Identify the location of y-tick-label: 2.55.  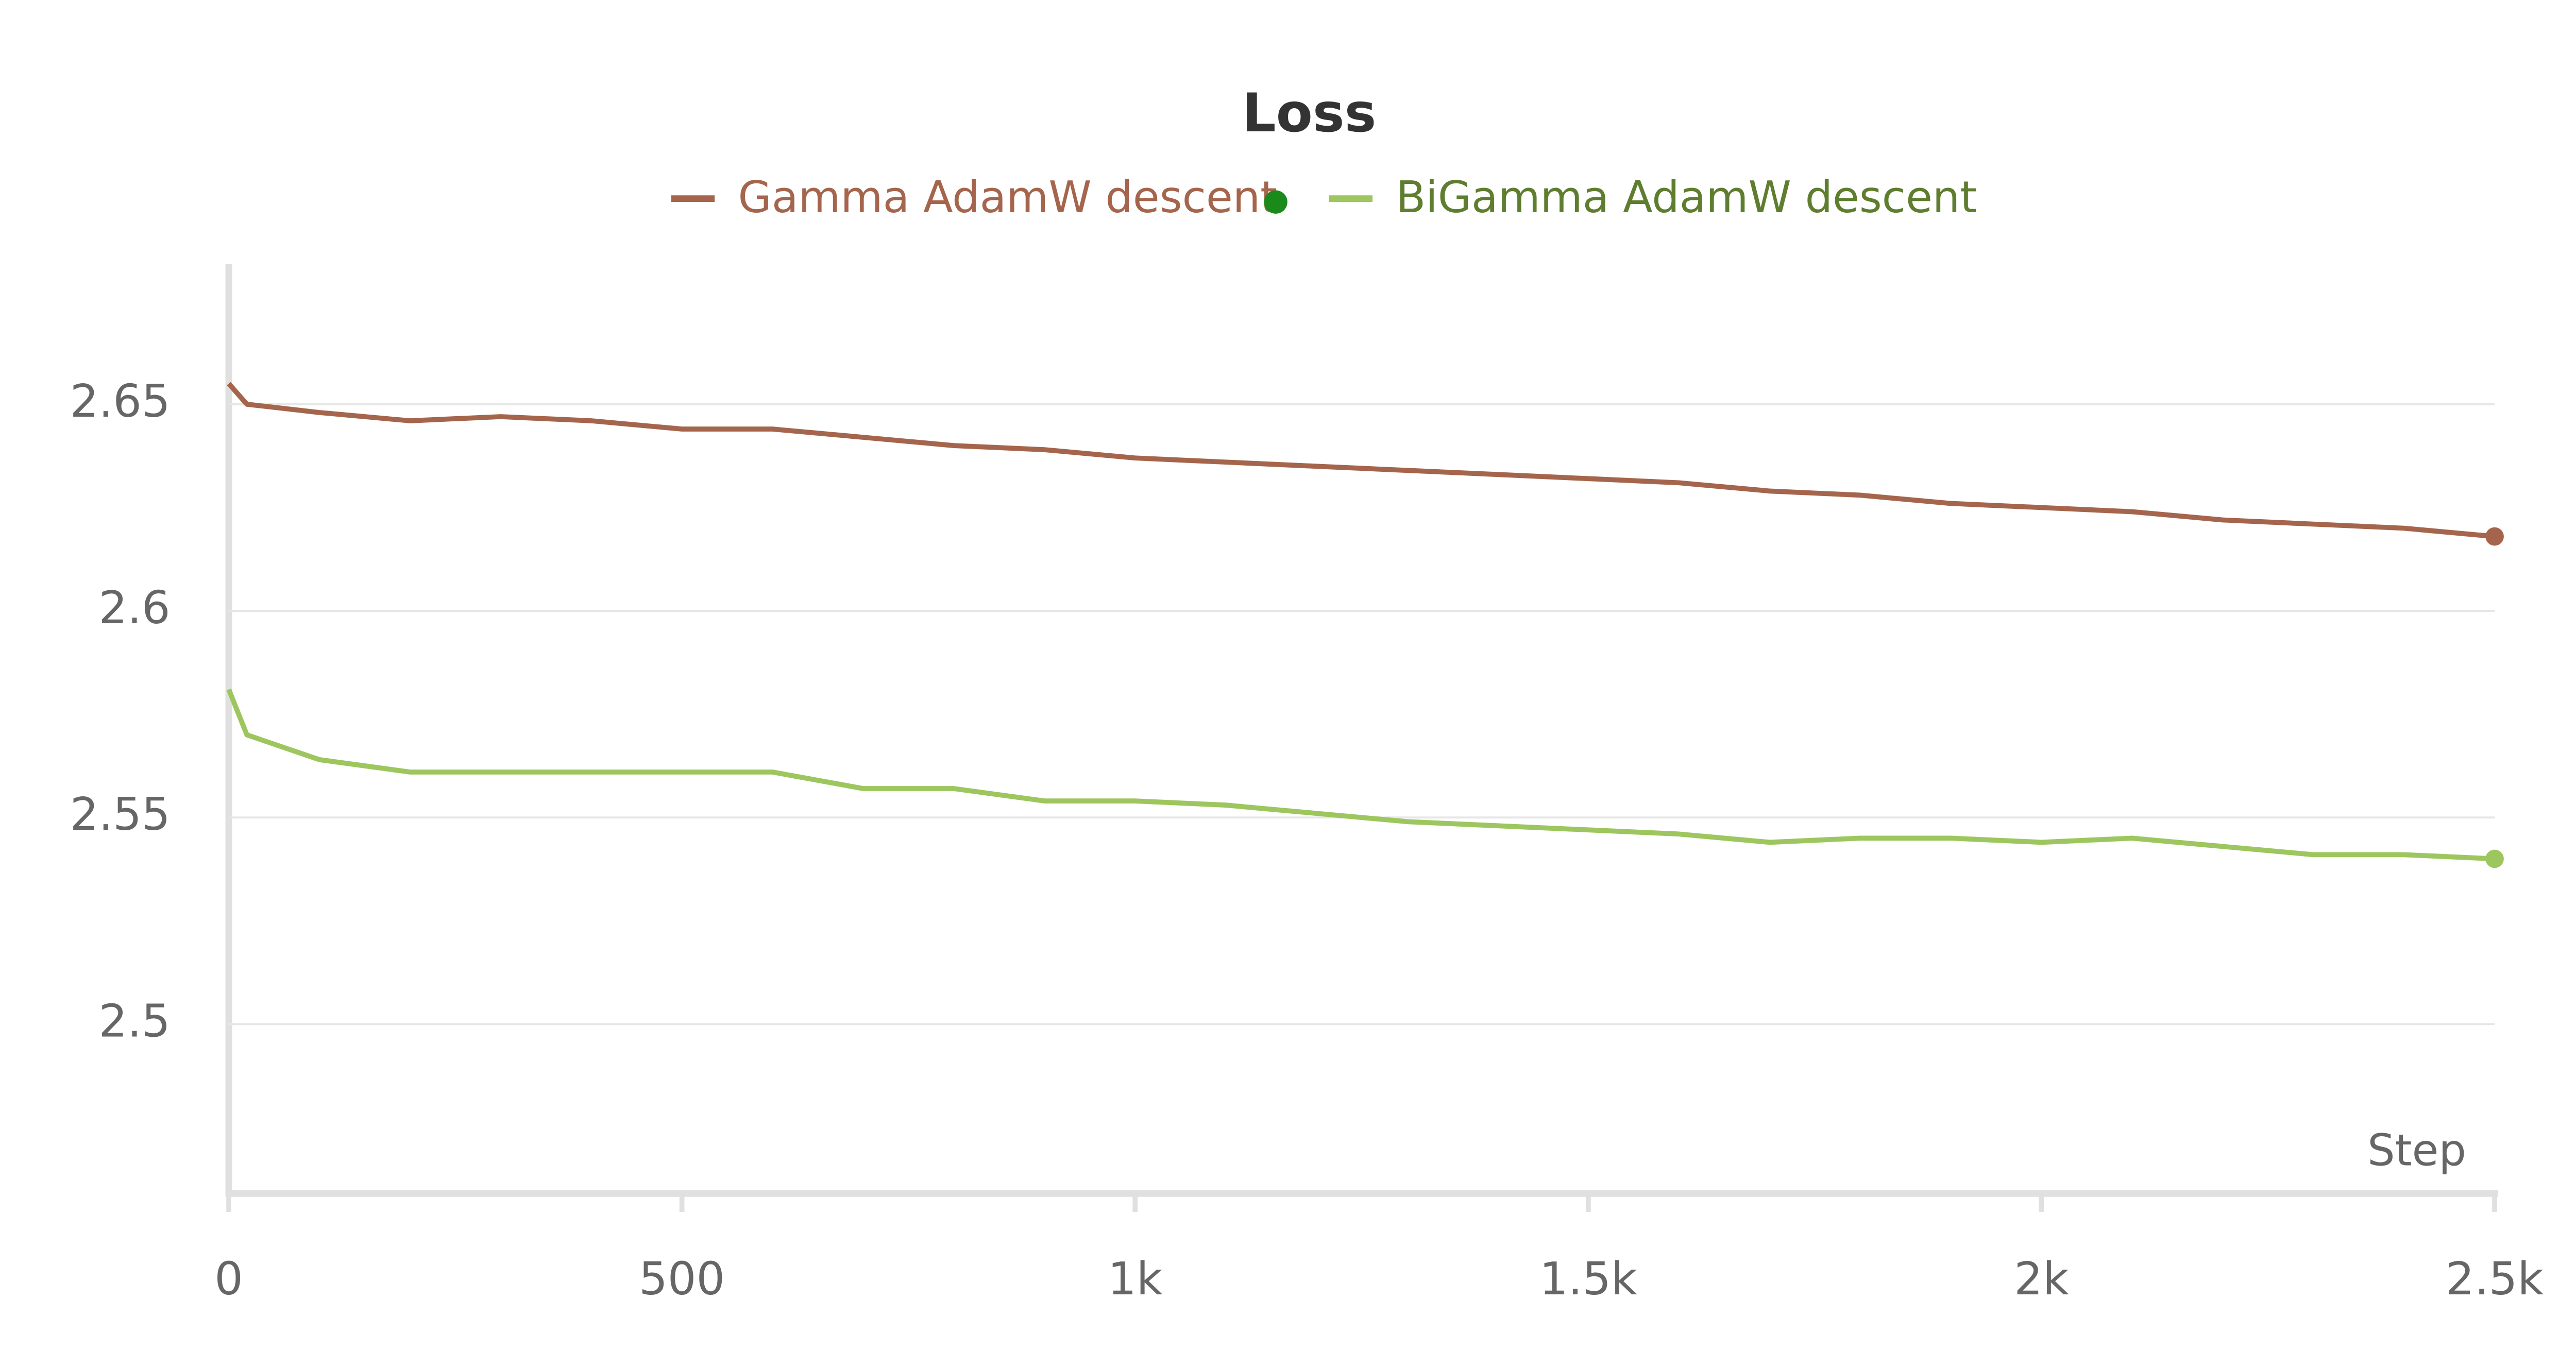
(120, 814).